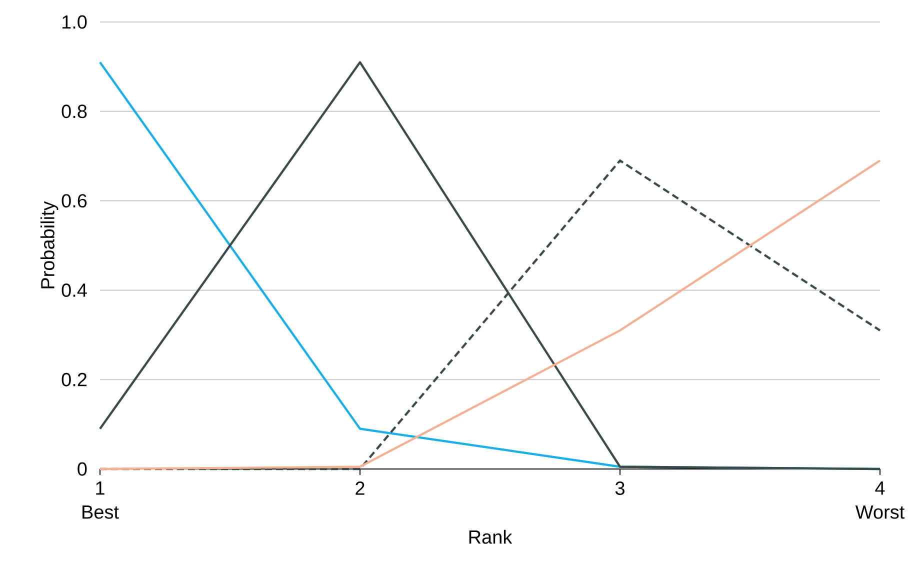 This screenshot has width=913, height=576. I want to click on x-tick-label: 4, so click(880, 488).